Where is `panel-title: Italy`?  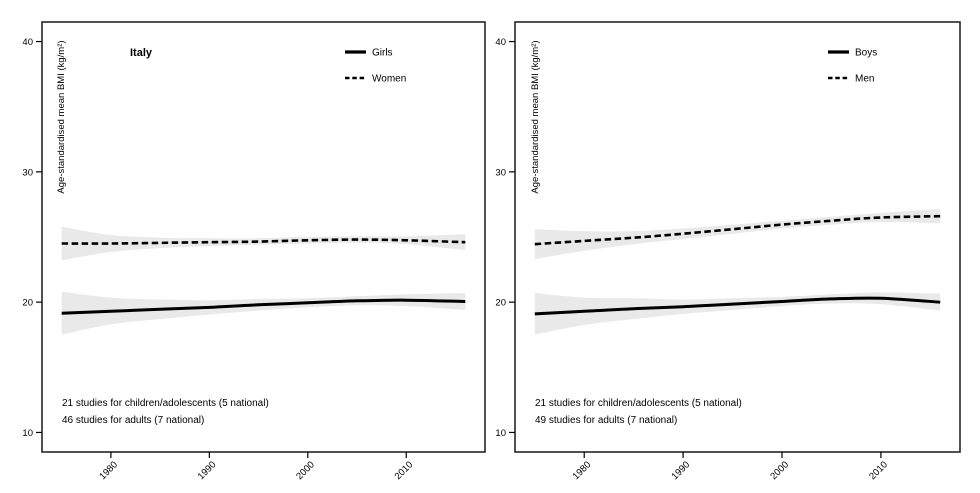 panel-title: Italy is located at coordinates (141, 53).